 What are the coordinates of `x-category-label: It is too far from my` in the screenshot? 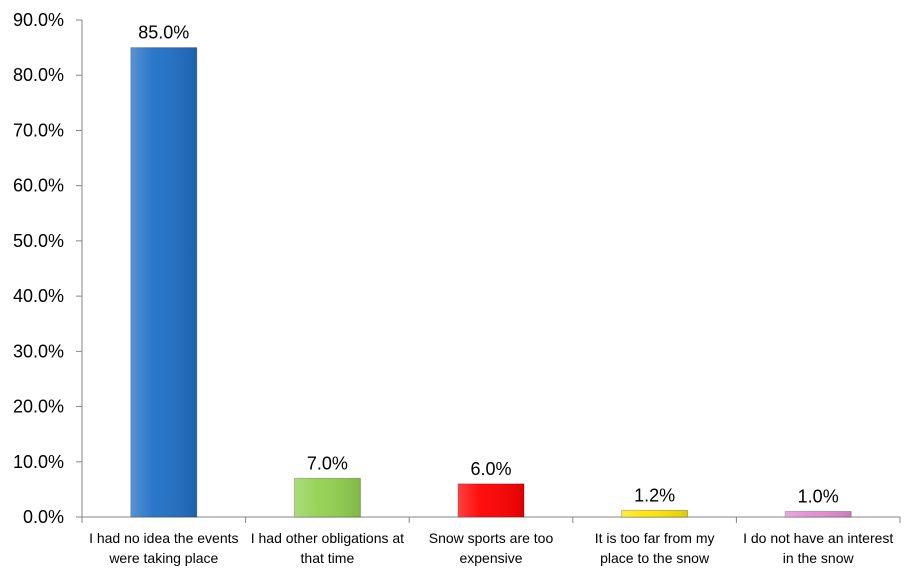 It's located at (655, 538).